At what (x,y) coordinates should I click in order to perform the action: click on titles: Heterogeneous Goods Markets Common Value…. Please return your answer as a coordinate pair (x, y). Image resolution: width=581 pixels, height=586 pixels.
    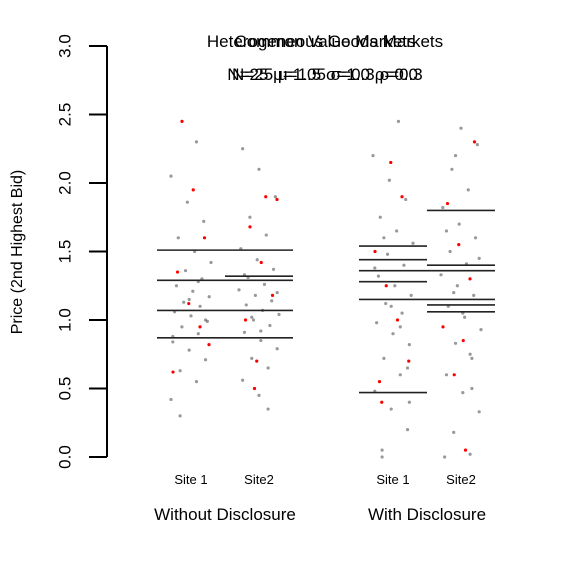
    Looking at the image, I should click on (325, 58).